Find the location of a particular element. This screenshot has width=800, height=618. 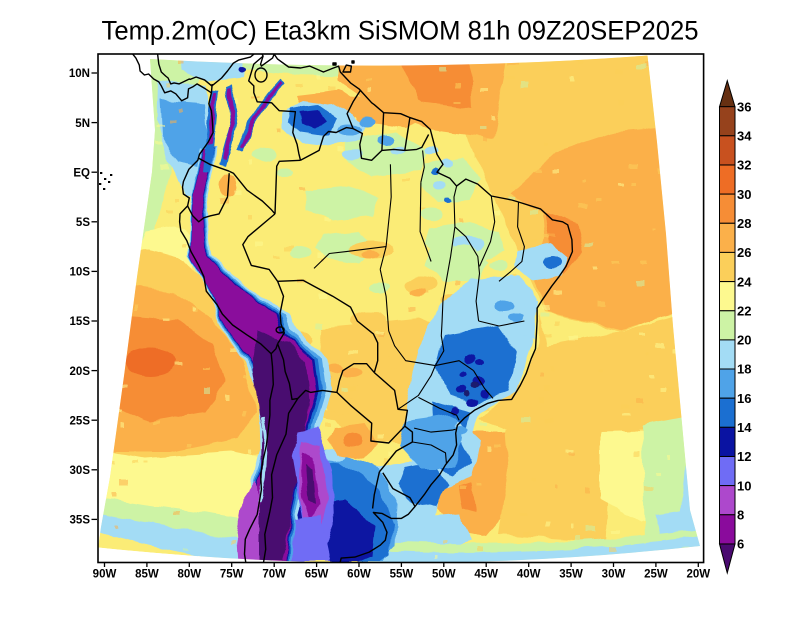

svg-text: 40W is located at coordinates (529, 575).